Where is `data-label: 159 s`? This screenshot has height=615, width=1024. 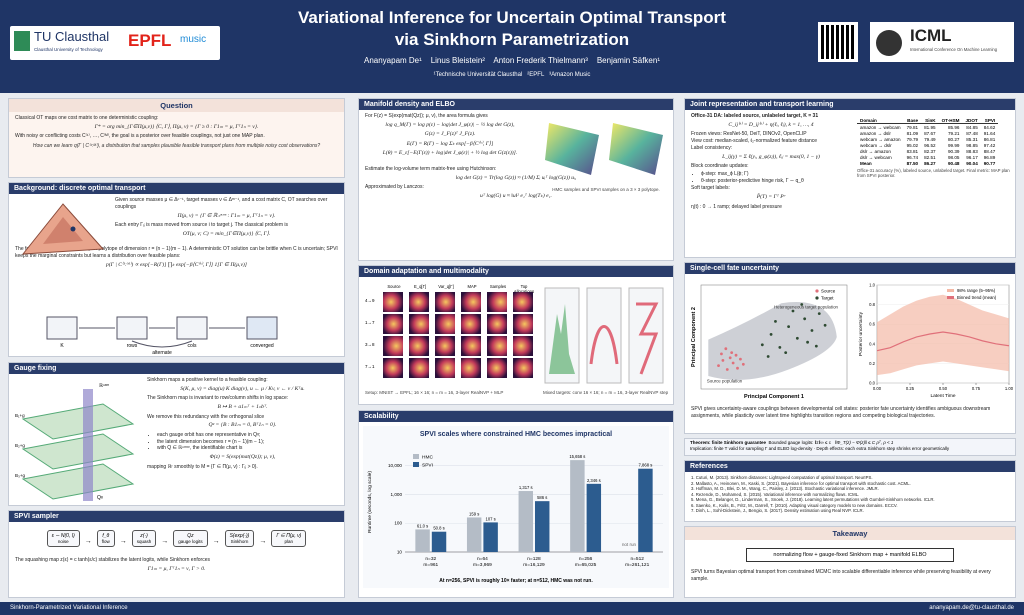
data-label: 159 s is located at coordinates (474, 513).